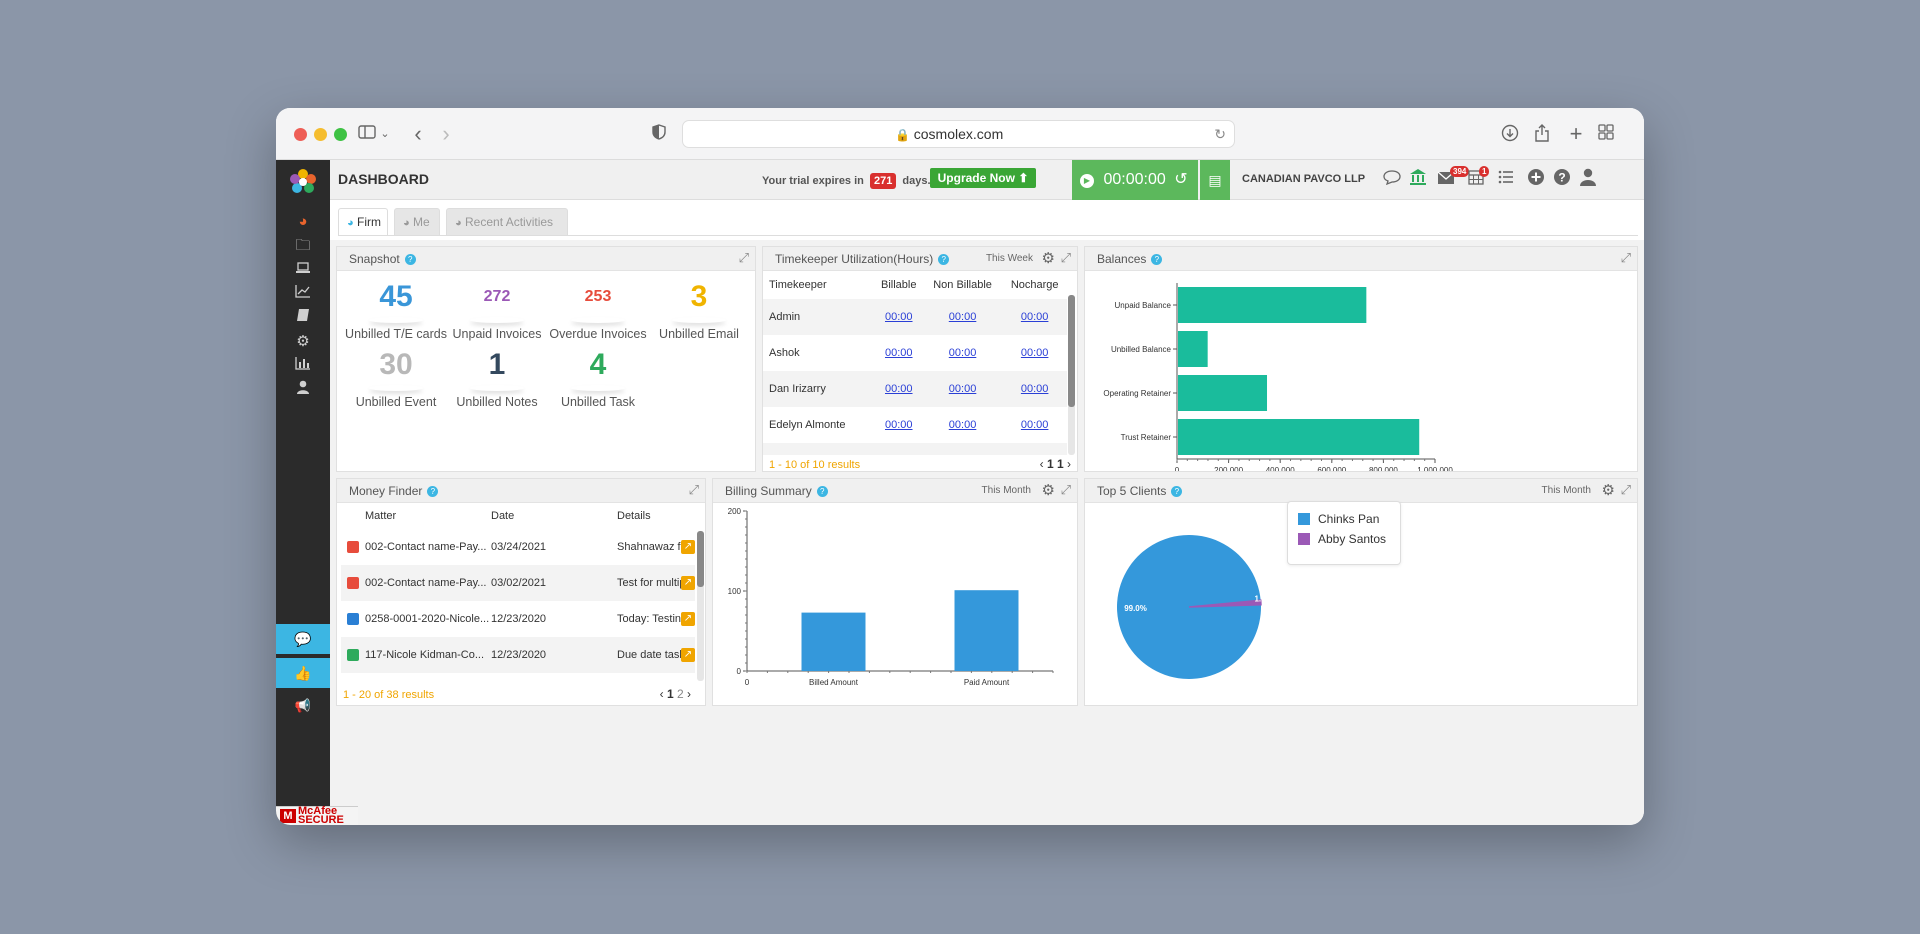 This screenshot has height=934, width=1920. I want to click on line-chart-icon, so click(303, 294).